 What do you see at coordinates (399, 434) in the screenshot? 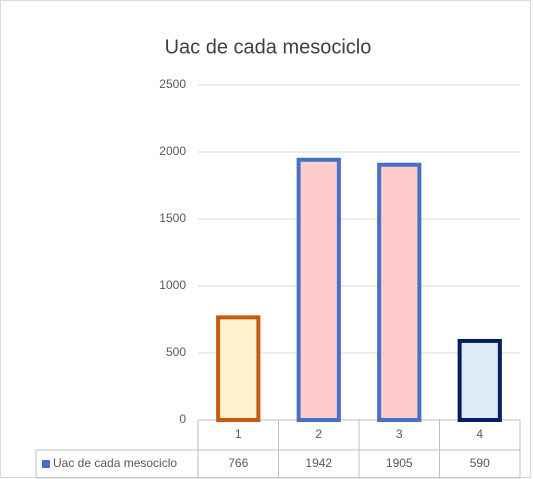
I see `x-tick-label: 3` at bounding box center [399, 434].